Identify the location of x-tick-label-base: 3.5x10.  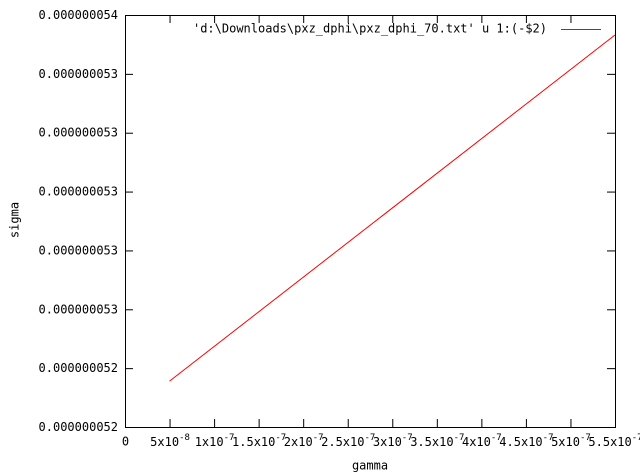
(431, 442).